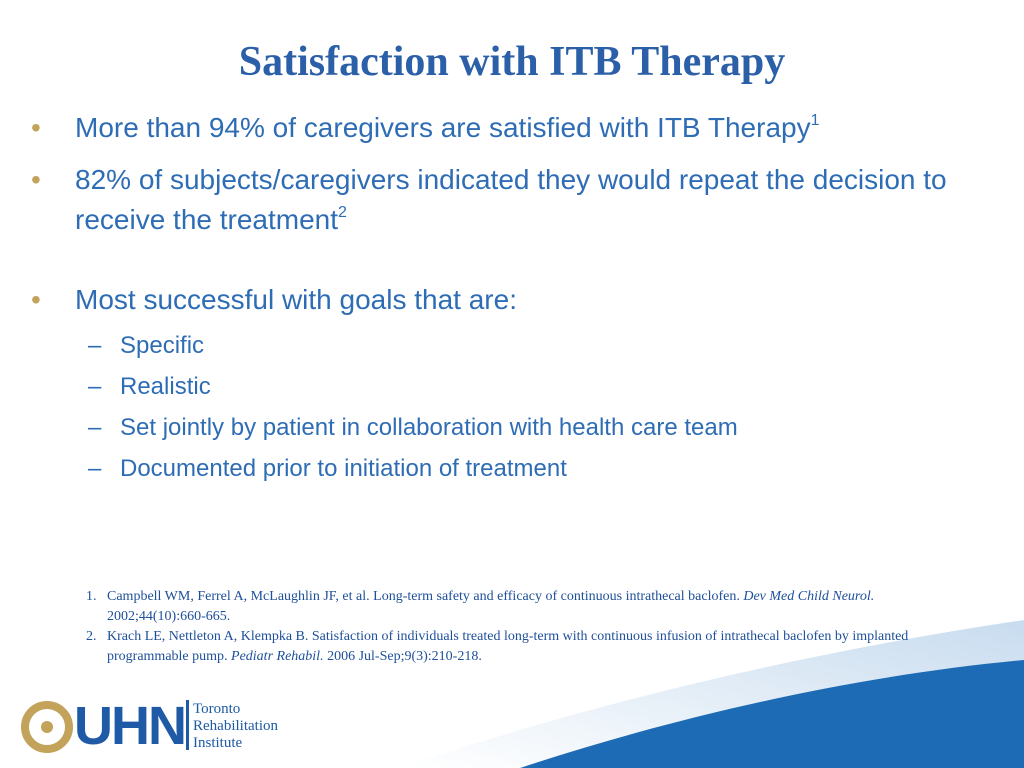  I want to click on superscript: 2, so click(342, 212).